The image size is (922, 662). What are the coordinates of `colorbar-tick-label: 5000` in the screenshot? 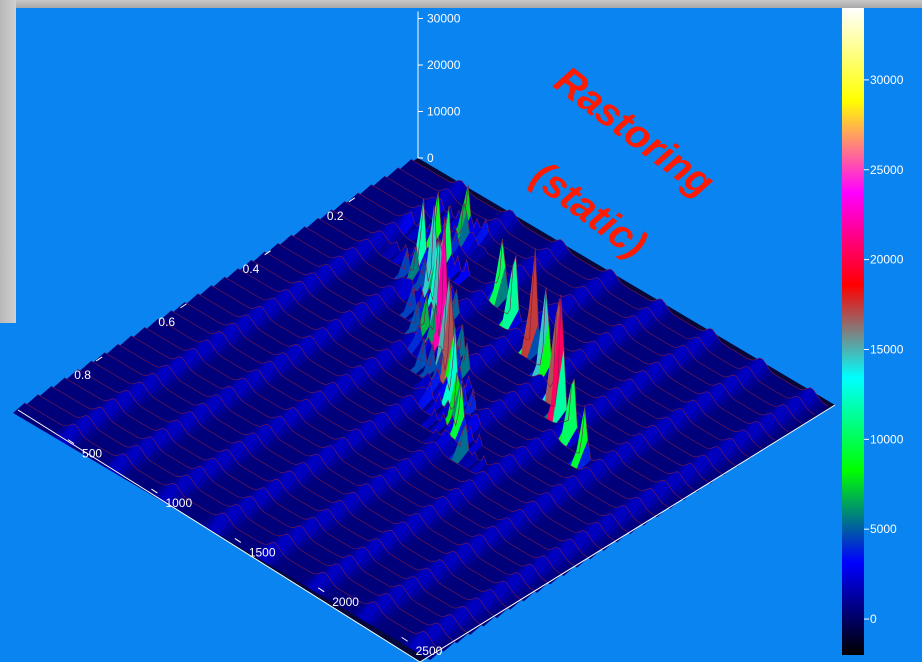 It's located at (883, 529).